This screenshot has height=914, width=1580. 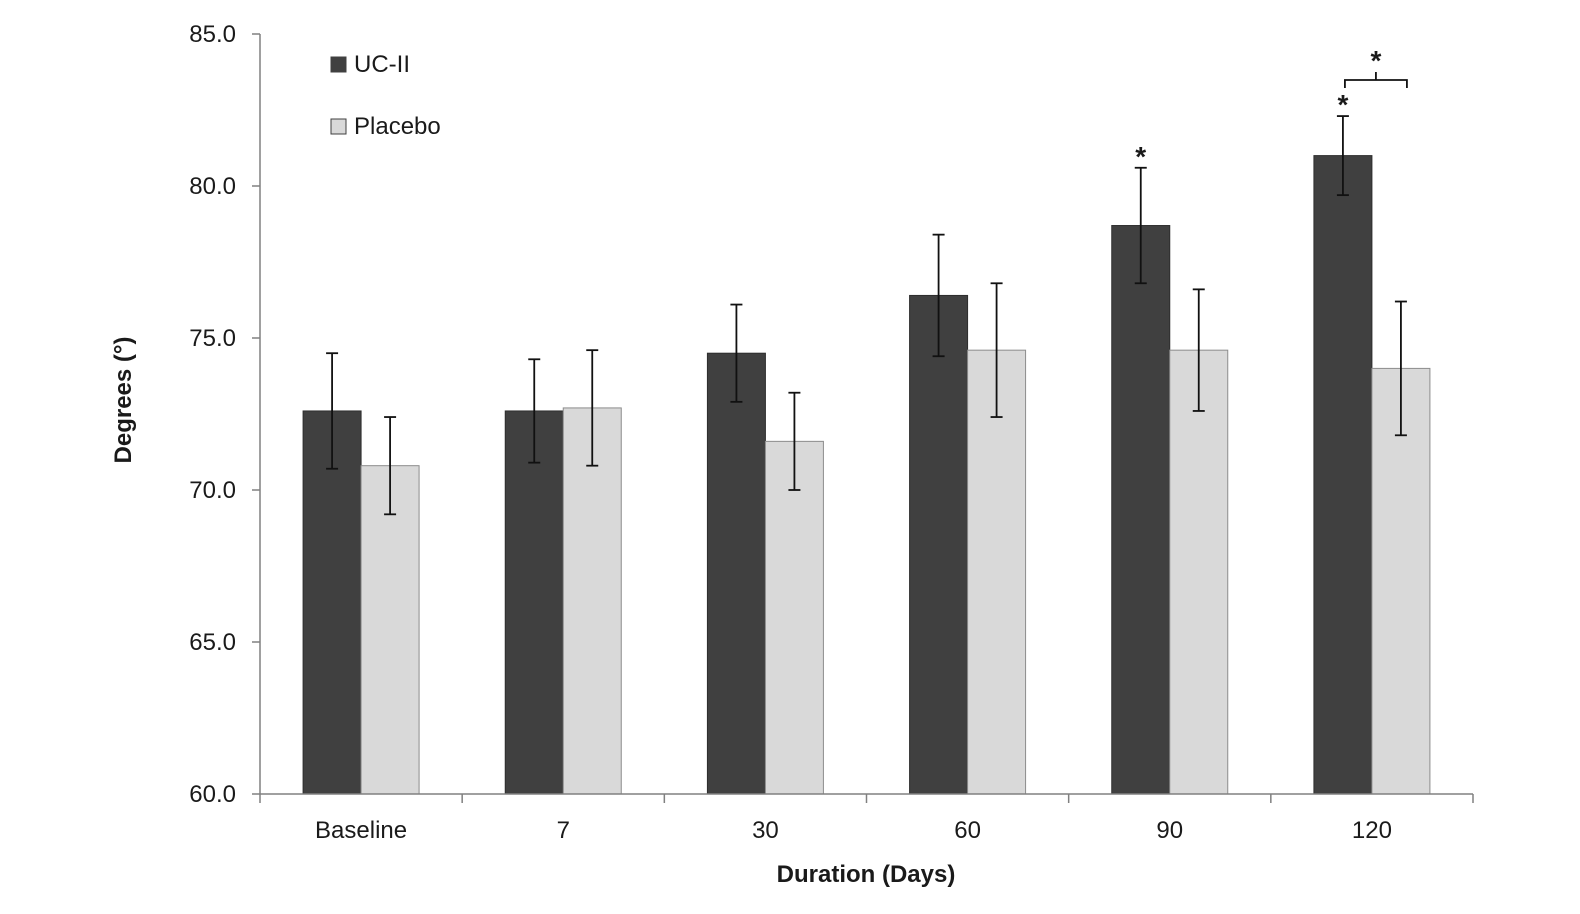 I want to click on x-tick-label: 30, so click(x=765, y=830).